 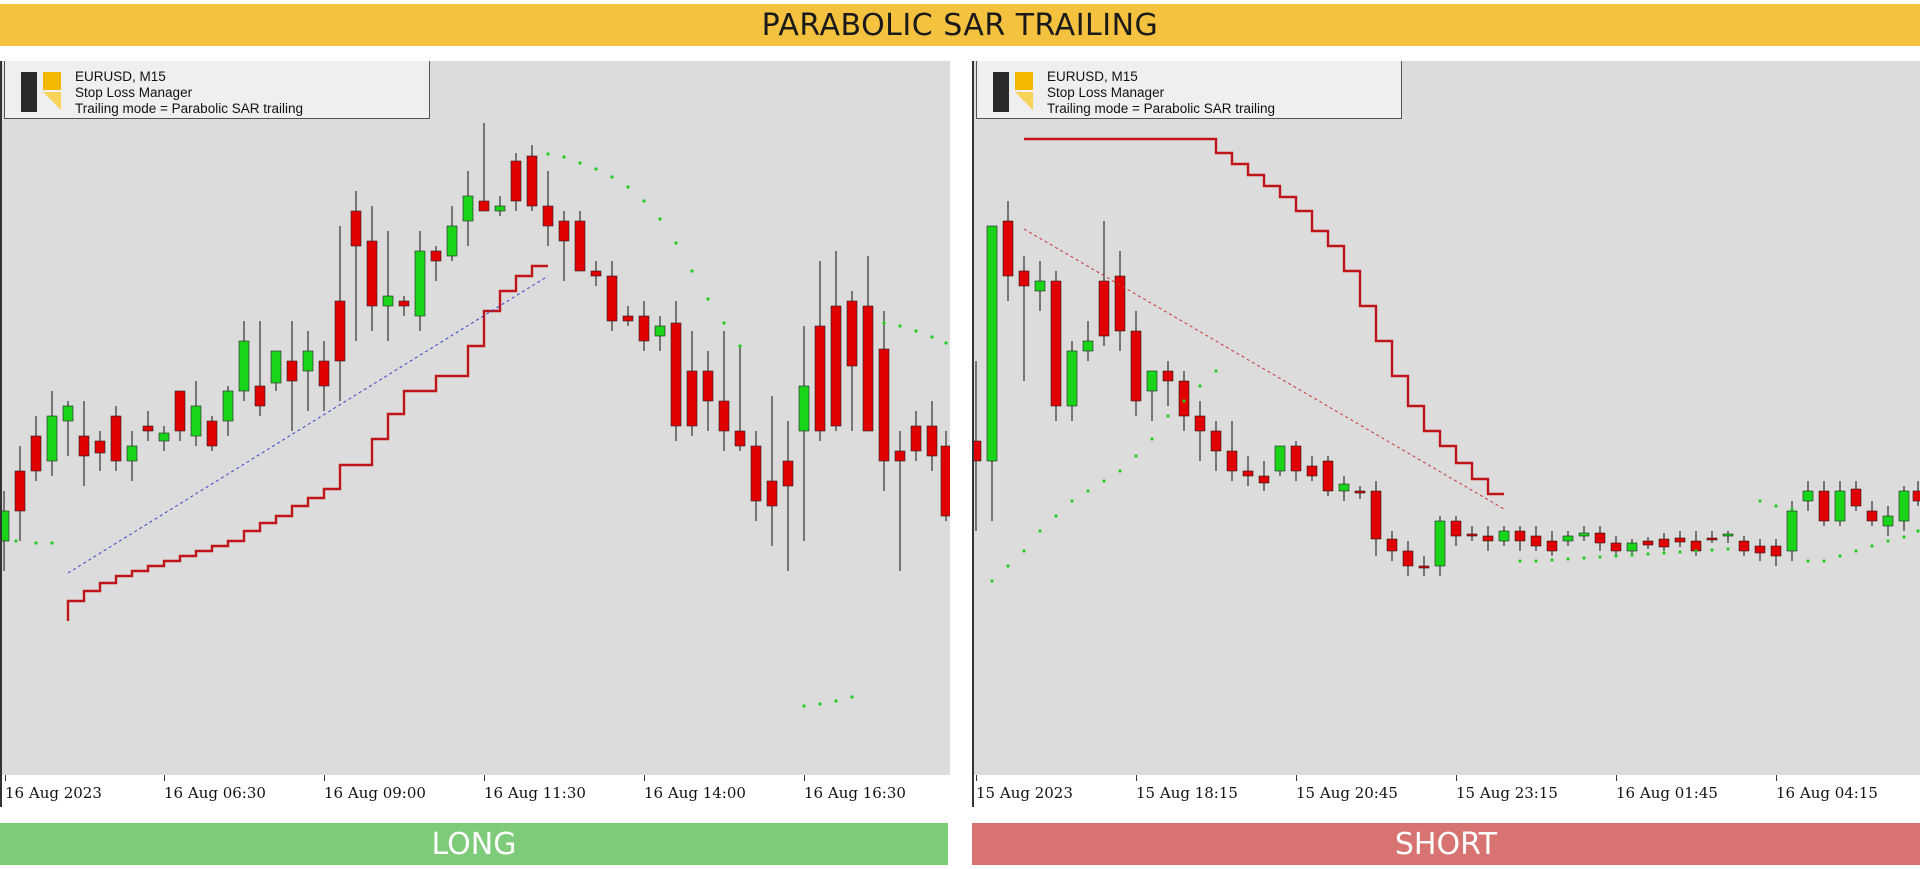 I want to click on time-axis-label: 16 Aug 11:30, so click(x=535, y=793).